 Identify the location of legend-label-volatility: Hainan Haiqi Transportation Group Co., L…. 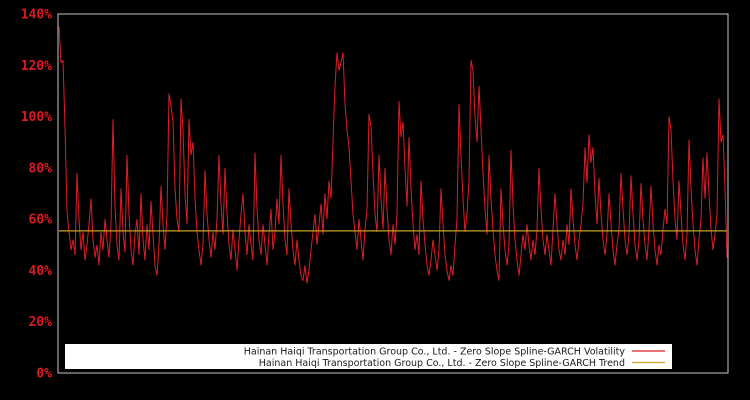
(435, 352).